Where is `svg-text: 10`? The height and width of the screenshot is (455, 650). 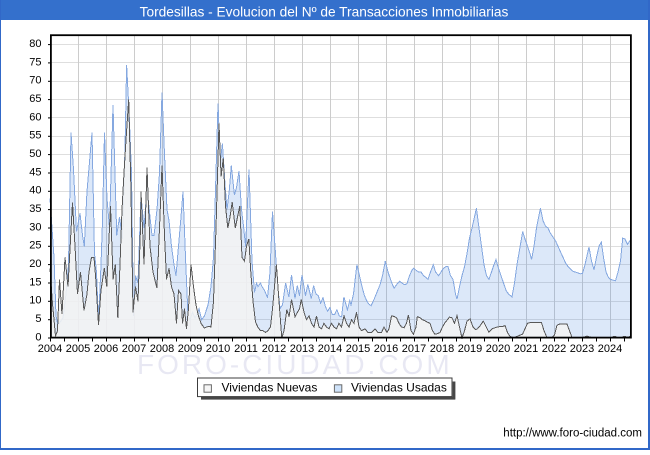 svg-text: 10 is located at coordinates (35, 301).